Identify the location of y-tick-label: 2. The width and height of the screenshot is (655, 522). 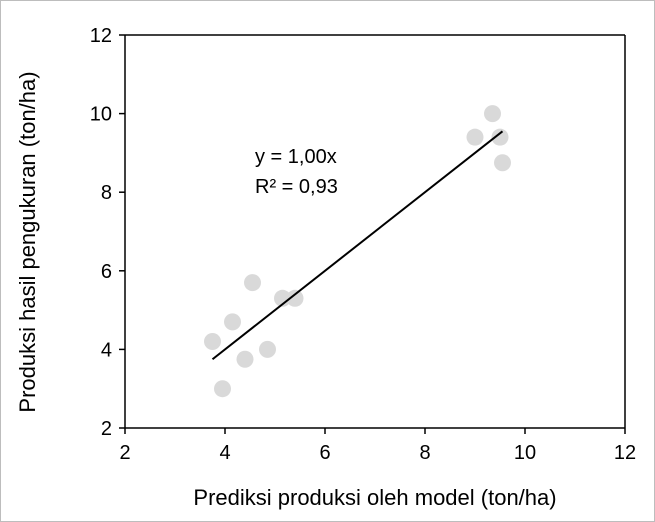
(106, 429).